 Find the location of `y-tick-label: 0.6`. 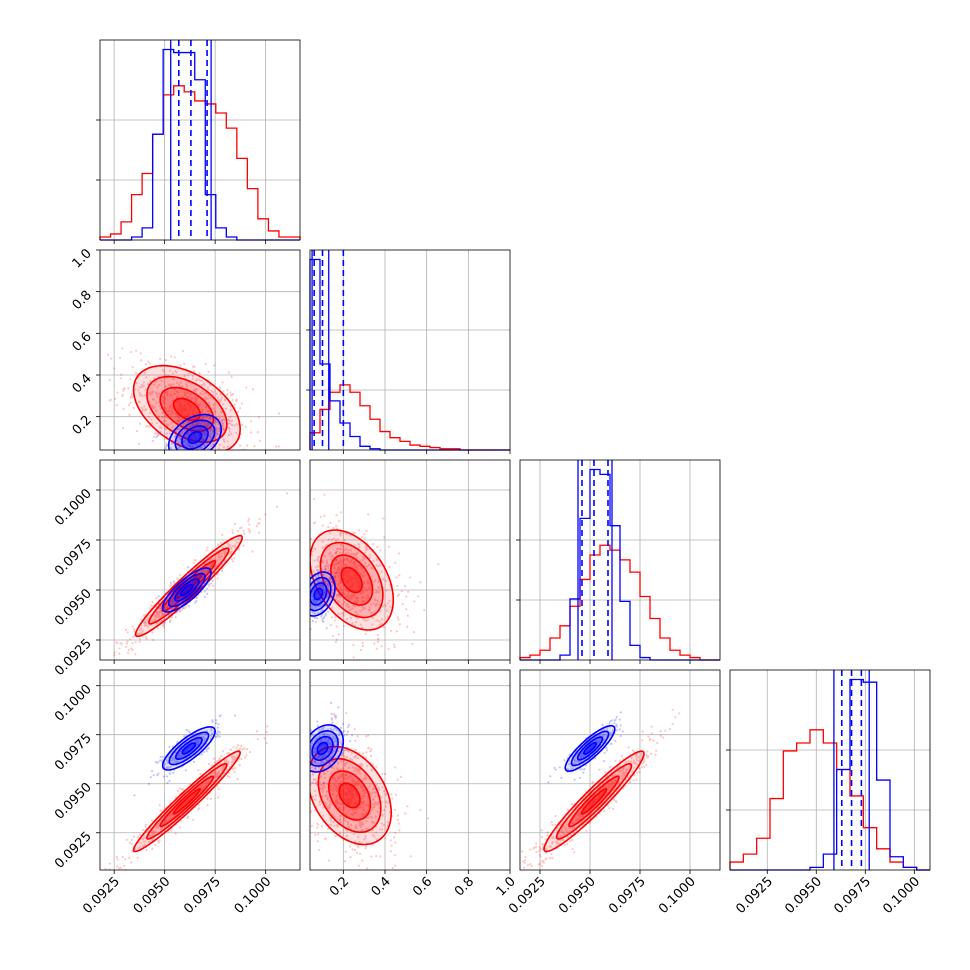

y-tick-label: 0.6 is located at coordinates (82, 342).